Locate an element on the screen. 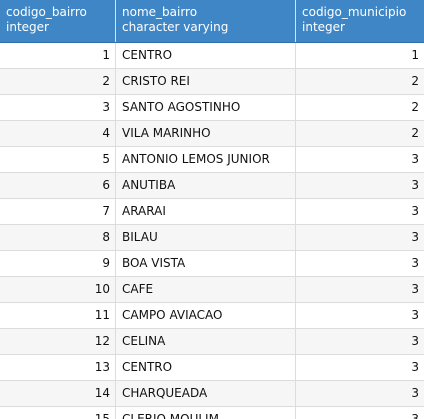  table-row: 8 BILAU 3 is located at coordinates (212, 238).